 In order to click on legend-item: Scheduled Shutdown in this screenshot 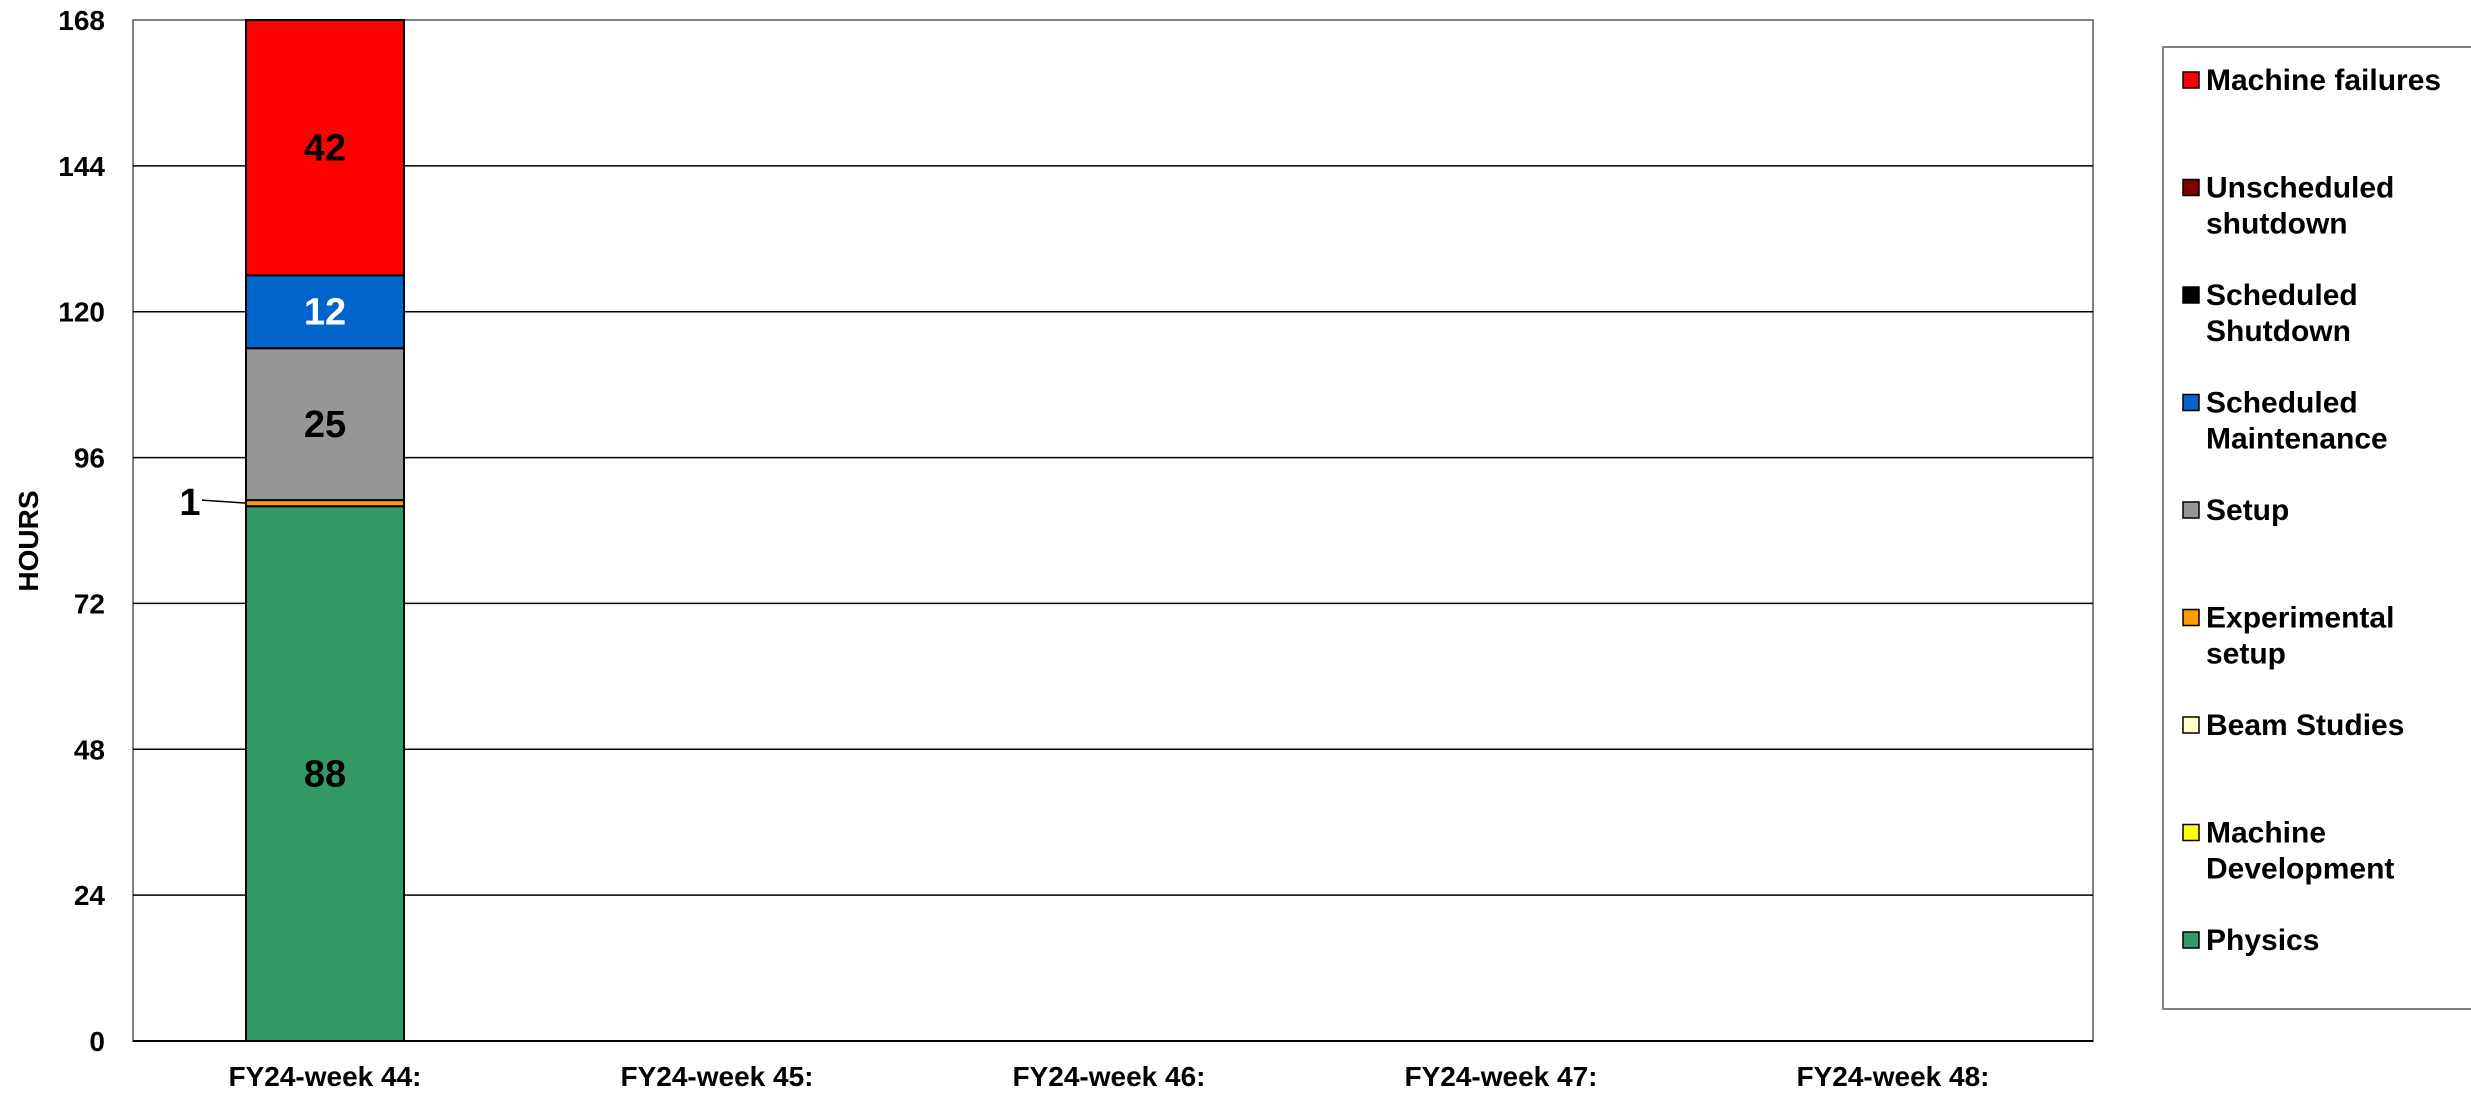, I will do `click(2270, 313)`.